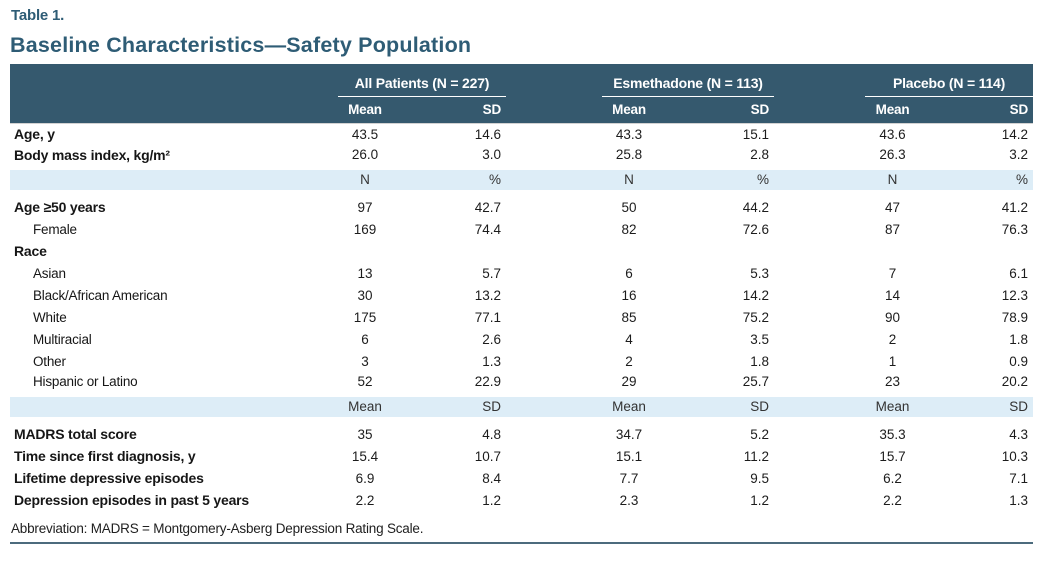  Describe the element at coordinates (893, 405) in the screenshot. I see `band-stat-header: Mean` at that location.